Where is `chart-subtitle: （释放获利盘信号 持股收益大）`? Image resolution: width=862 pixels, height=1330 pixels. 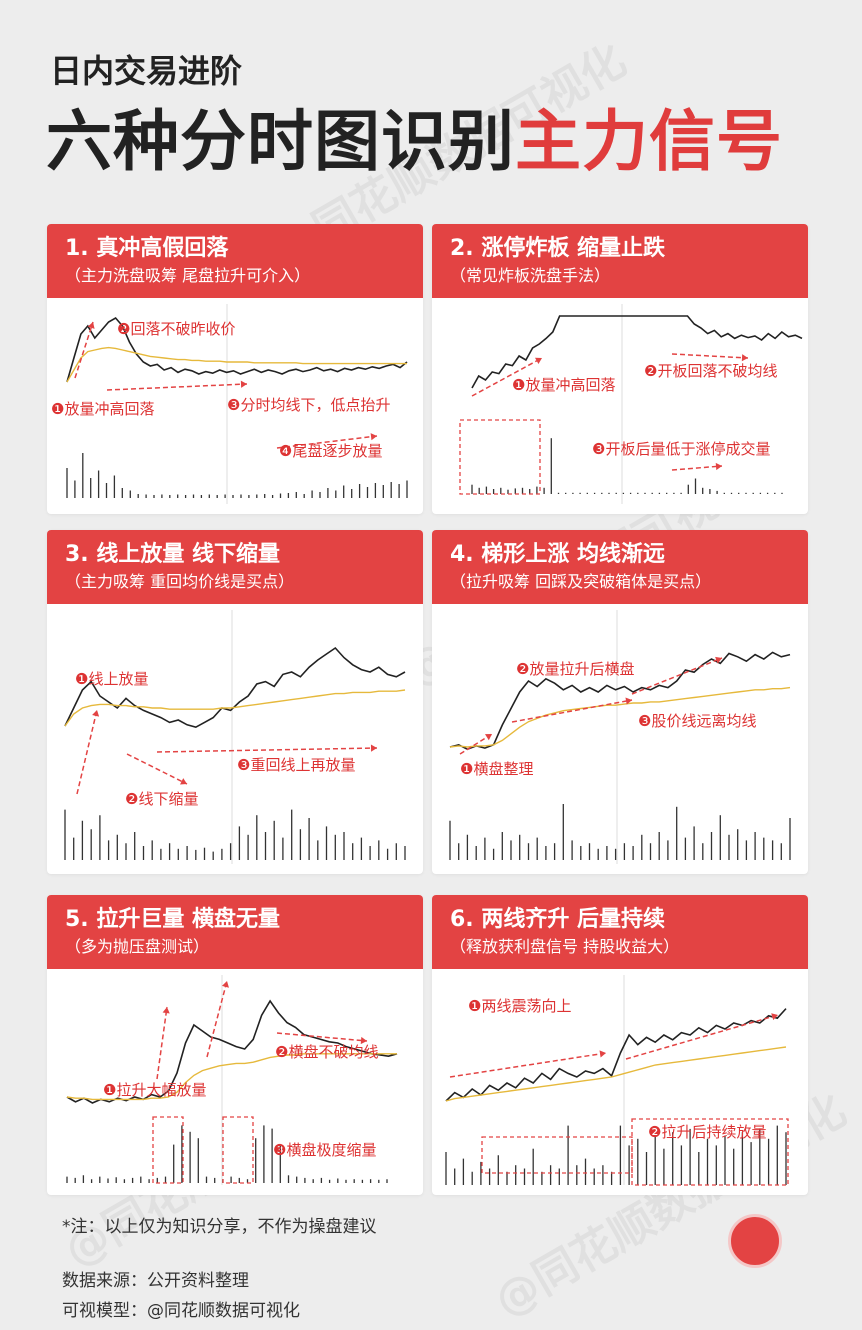 chart-subtitle: （释放获利盘信号 持股收益大） is located at coordinates (565, 946).